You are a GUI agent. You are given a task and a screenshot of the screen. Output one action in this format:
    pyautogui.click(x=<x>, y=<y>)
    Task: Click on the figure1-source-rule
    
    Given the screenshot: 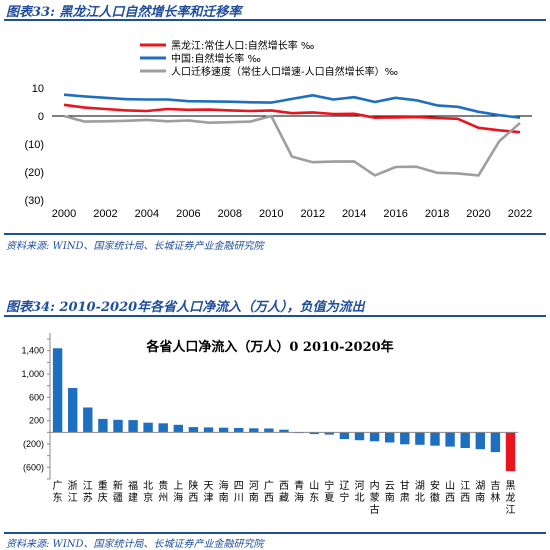 What is the action you would take?
    pyautogui.click(x=275, y=234)
    